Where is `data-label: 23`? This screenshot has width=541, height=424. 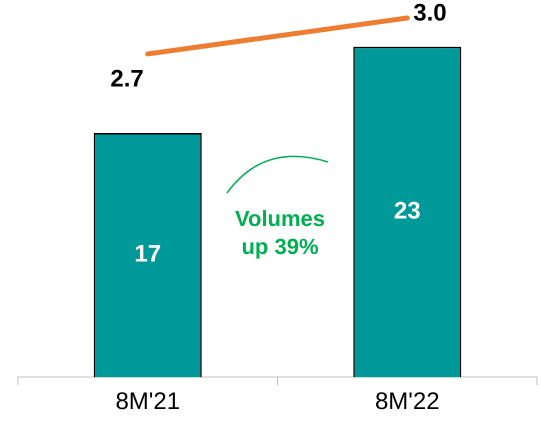 data-label: 23 is located at coordinates (407, 211).